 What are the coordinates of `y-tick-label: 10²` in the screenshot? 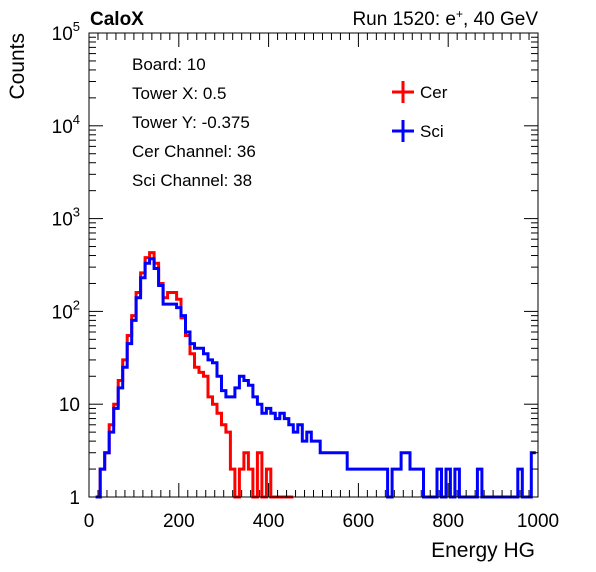 It's located at (66, 310).